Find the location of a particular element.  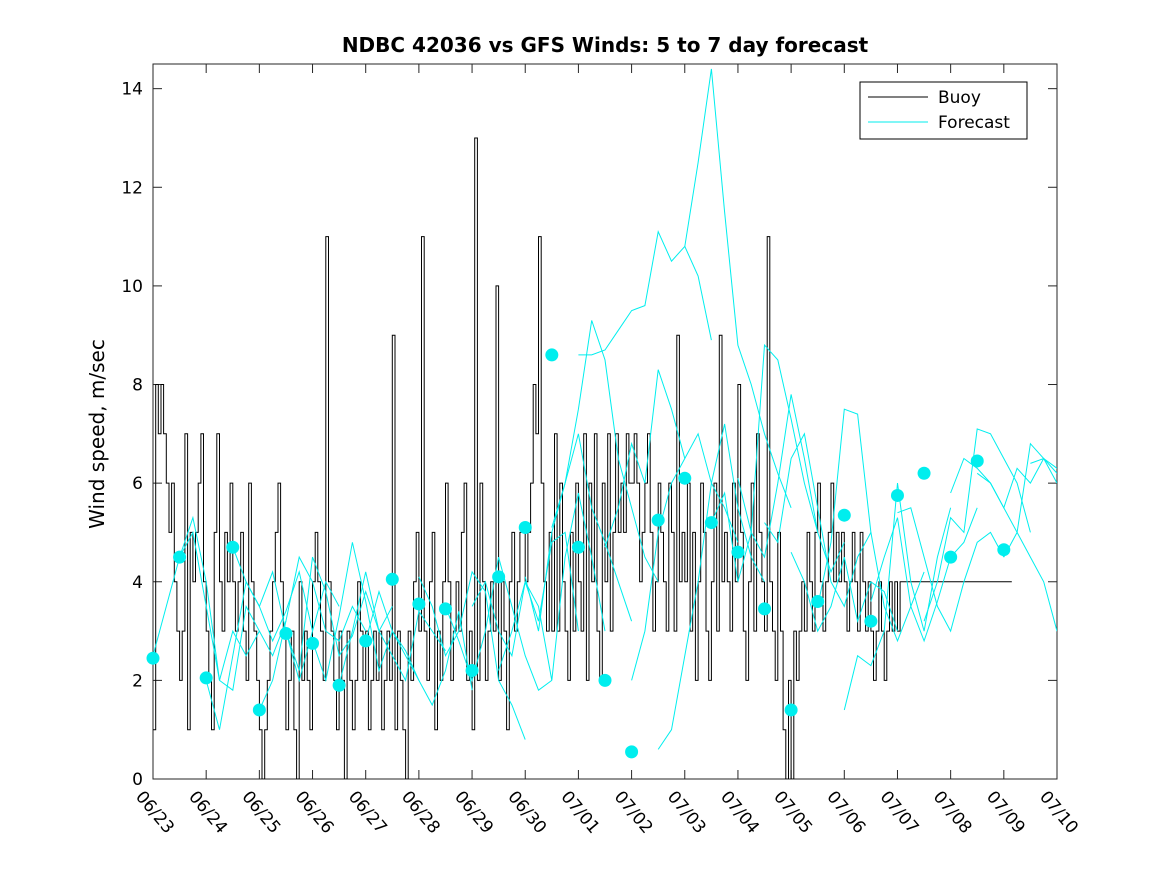

y-tick-label: 4 is located at coordinates (137, 583).